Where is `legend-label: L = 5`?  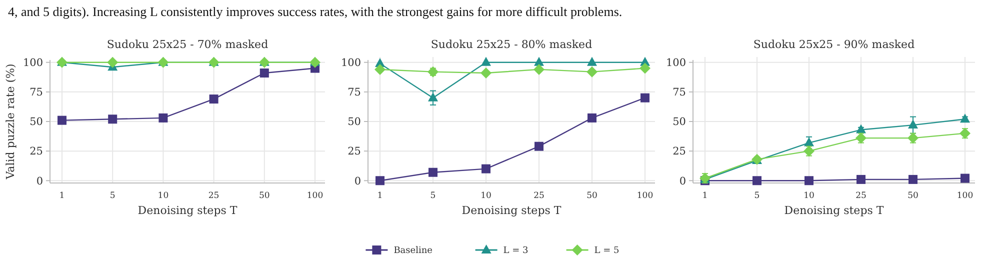
legend-label: L = 5 is located at coordinates (607, 251).